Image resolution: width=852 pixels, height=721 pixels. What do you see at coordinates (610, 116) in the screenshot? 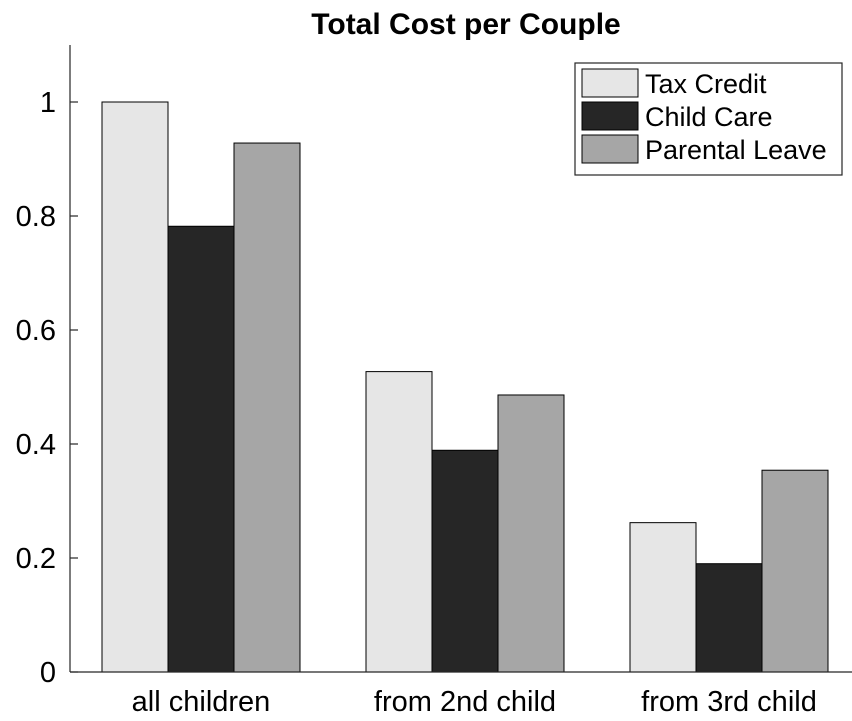
I see `legend-swatch-child-care` at bounding box center [610, 116].